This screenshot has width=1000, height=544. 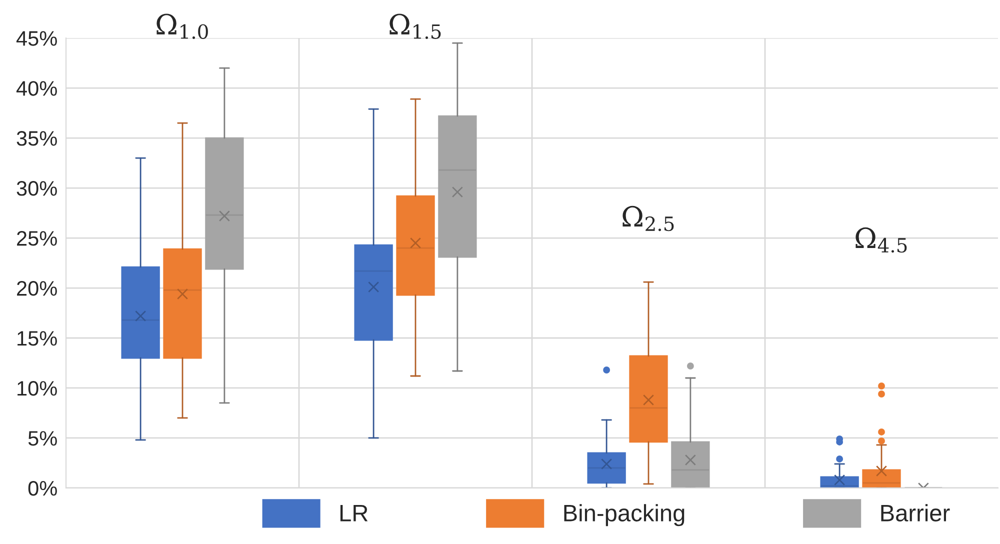 What do you see at coordinates (182, 26) in the screenshot?
I see `x-tick-label: Ω$_{1.0}$` at bounding box center [182, 26].